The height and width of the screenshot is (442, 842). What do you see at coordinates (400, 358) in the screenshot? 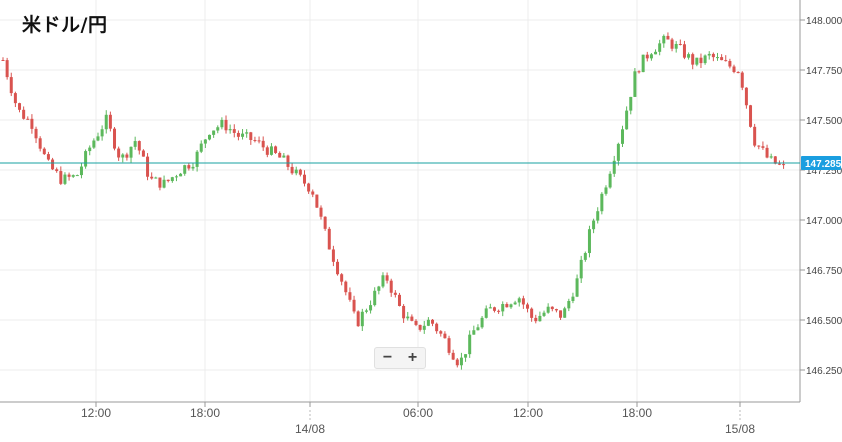
I see `zoom-control: − +` at bounding box center [400, 358].